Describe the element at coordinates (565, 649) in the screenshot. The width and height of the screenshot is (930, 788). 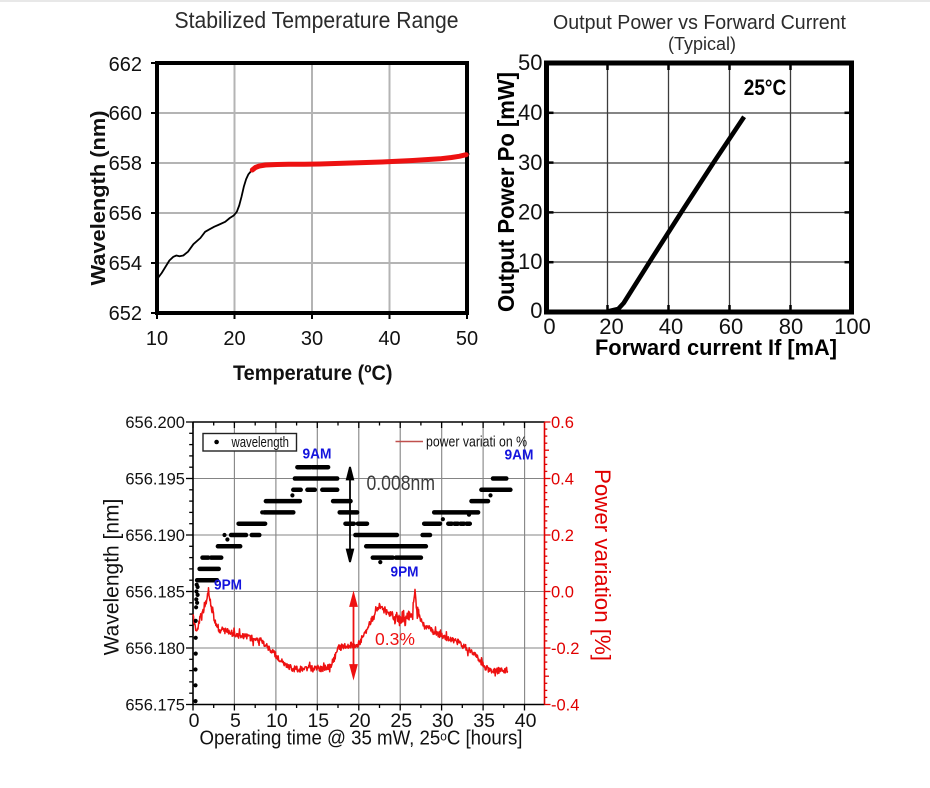
I see `svg-text: -0.2` at that location.